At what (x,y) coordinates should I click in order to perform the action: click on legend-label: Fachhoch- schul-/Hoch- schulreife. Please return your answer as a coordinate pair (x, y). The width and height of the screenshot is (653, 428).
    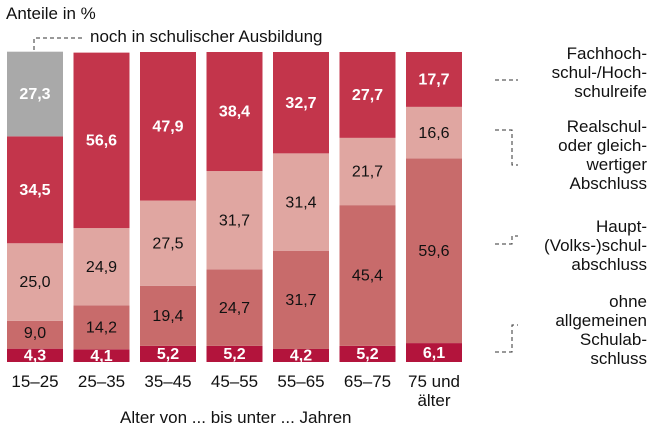
    Looking at the image, I should click on (599, 72).